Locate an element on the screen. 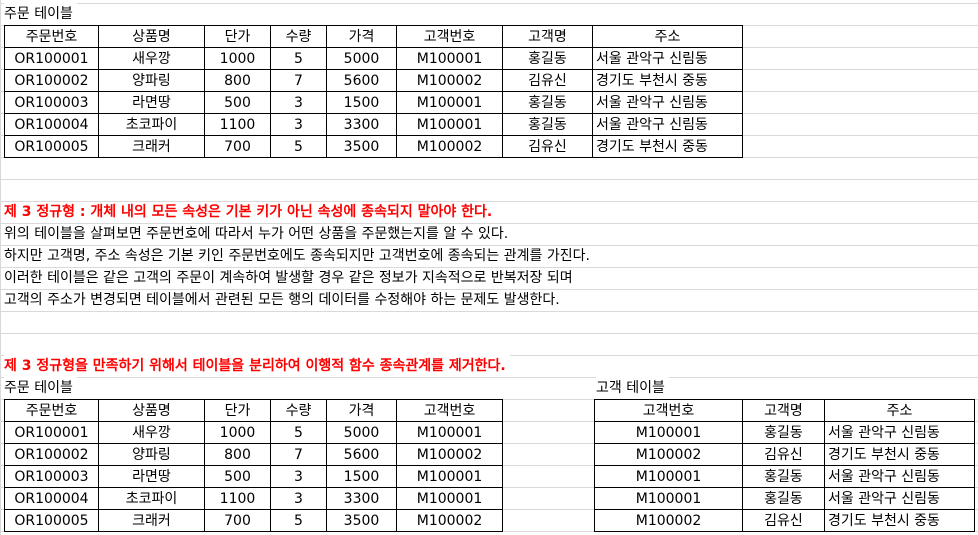 This screenshot has width=978, height=535. header-row: 고객번호 고객명 주소 is located at coordinates (784, 410).